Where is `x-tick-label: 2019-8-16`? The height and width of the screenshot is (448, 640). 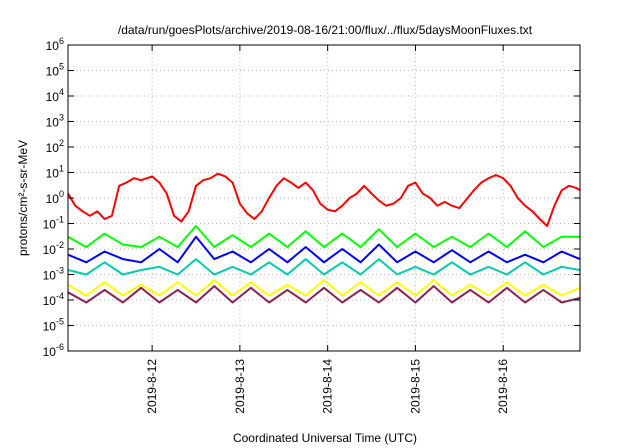 x-tick-label: 2019-8-16 is located at coordinates (503, 386).